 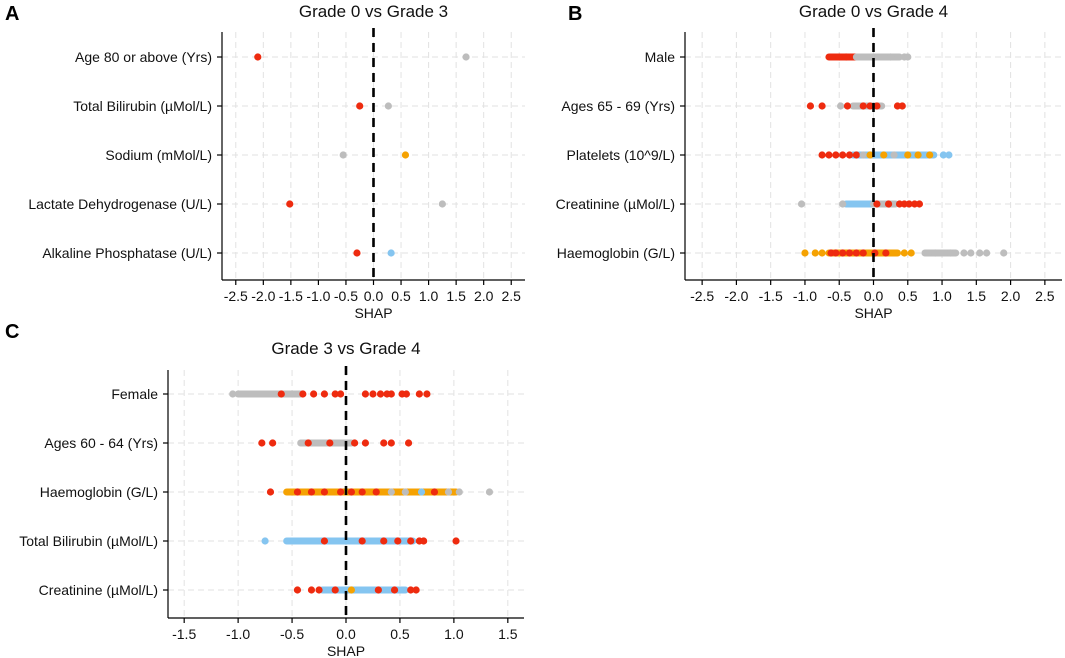 What do you see at coordinates (620, 155) in the screenshot?
I see `feature-label: Platelets (10^9/L)` at bounding box center [620, 155].